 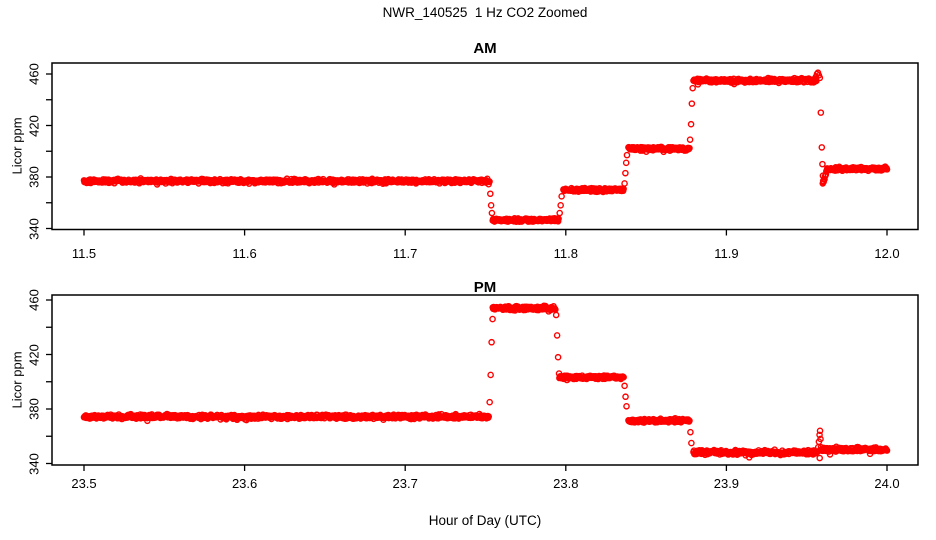 What do you see at coordinates (34, 74) in the screenshot?
I see `am-y-tick-label: 460` at bounding box center [34, 74].